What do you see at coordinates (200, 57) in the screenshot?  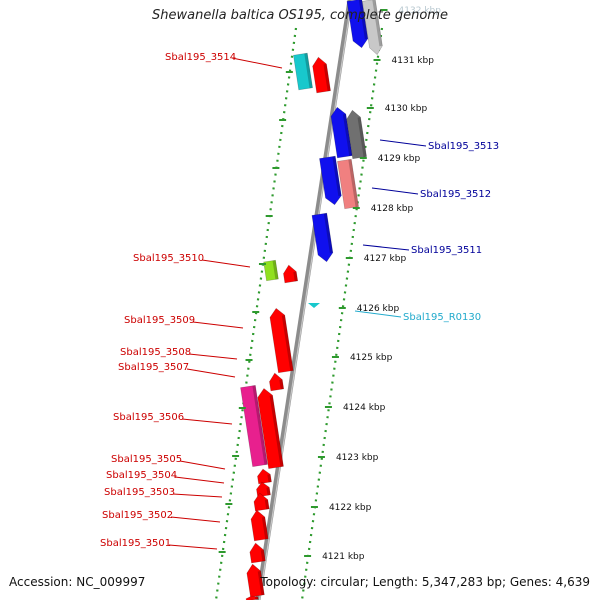 I see `gene-label-left: Sbal195_3514` at bounding box center [200, 57].